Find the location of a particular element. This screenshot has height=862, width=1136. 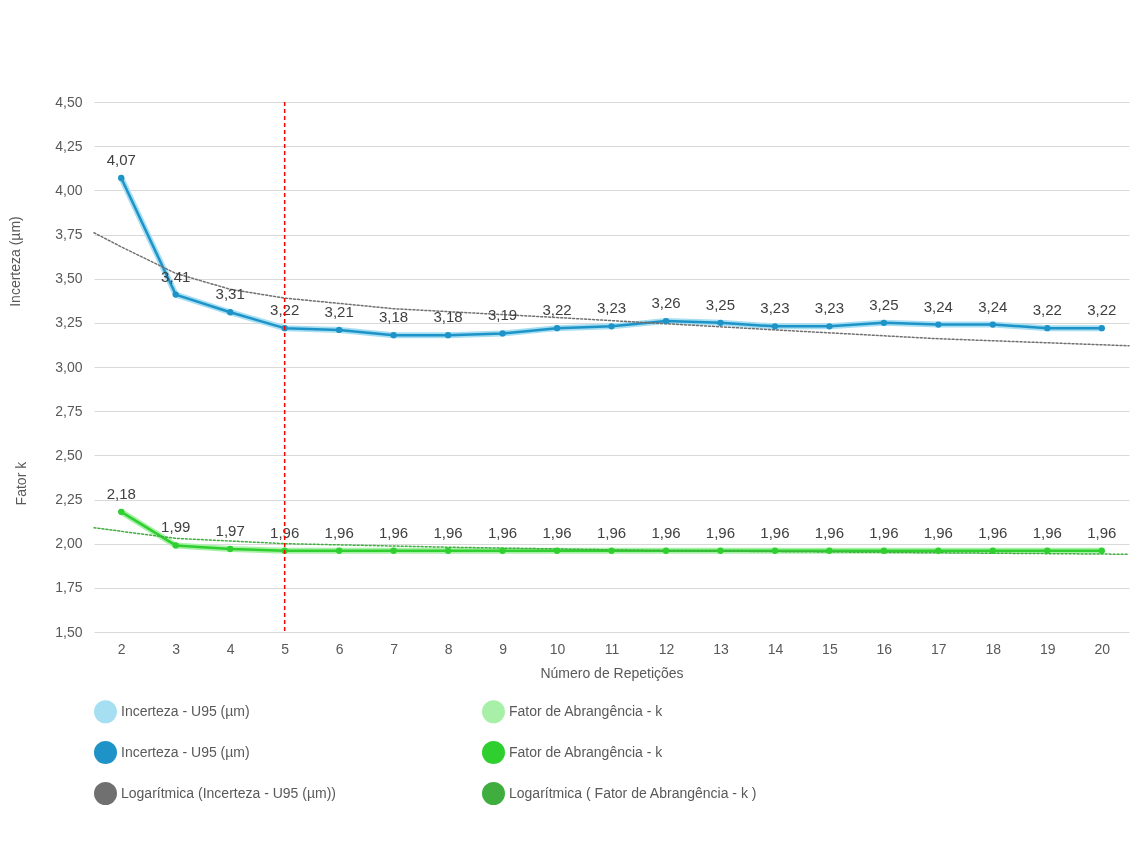

y-axis-title: Incerteza (µm) is located at coordinates (14, 261).